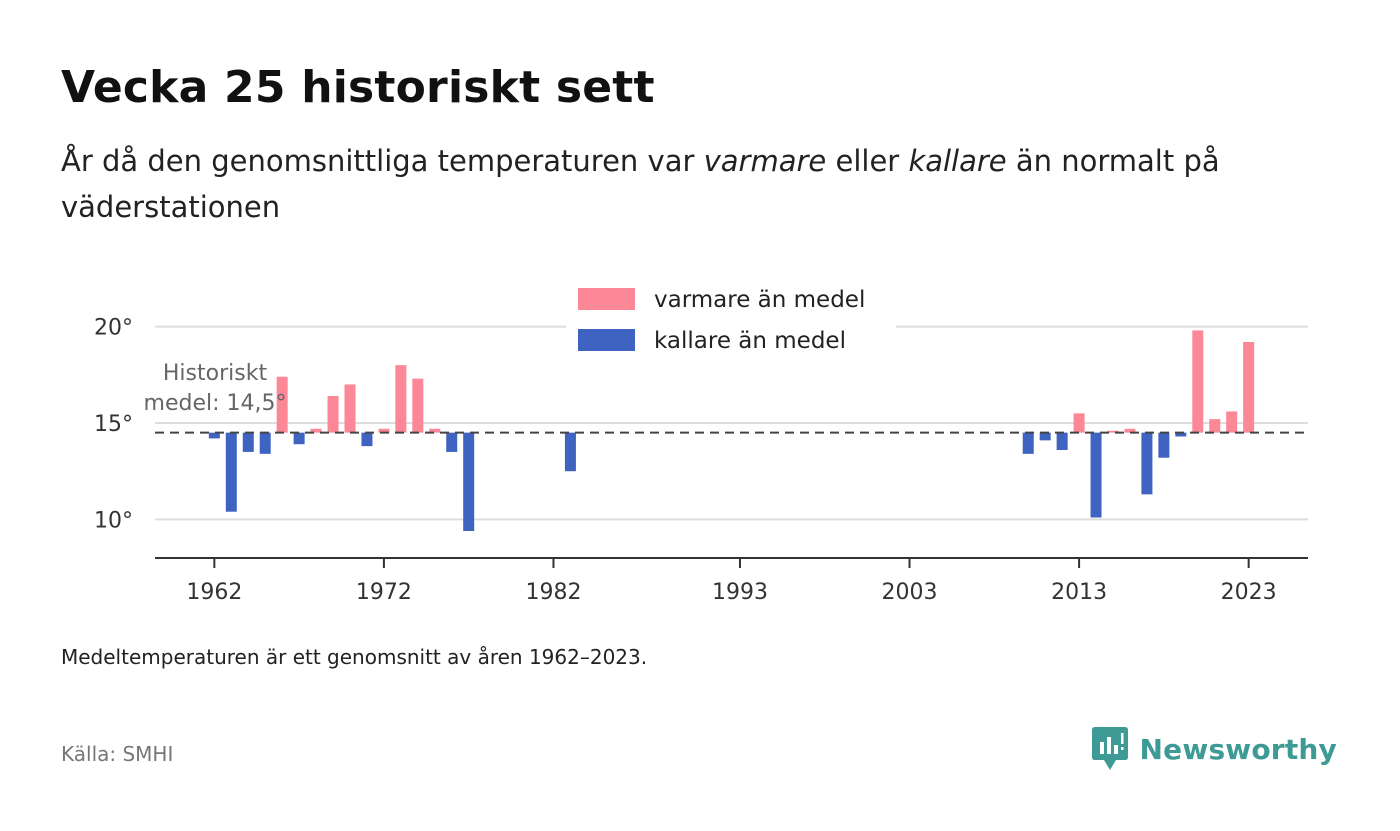 This screenshot has height=831, width=1400. What do you see at coordinates (750, 341) in the screenshot?
I see `legend-label-cold: kallare än medel` at bounding box center [750, 341].